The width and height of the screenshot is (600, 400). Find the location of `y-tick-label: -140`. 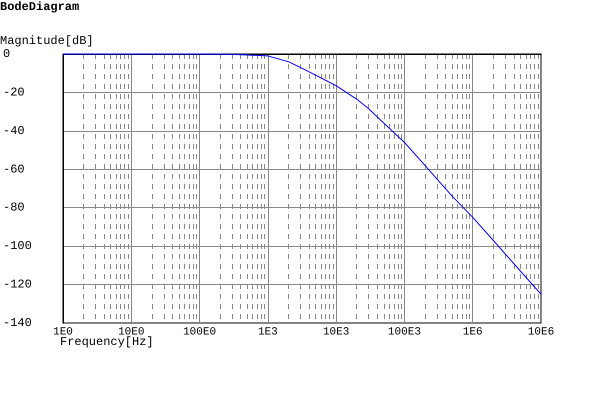

y-tick-label: -140 is located at coordinates (17, 323).